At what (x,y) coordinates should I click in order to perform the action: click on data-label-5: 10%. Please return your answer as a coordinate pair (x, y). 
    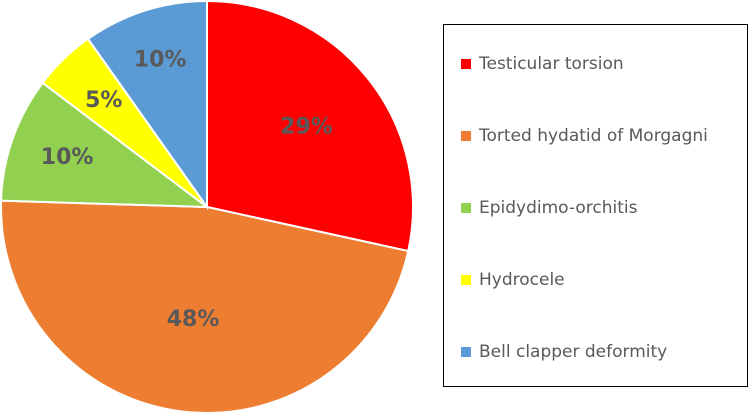
    Looking at the image, I should click on (160, 59).